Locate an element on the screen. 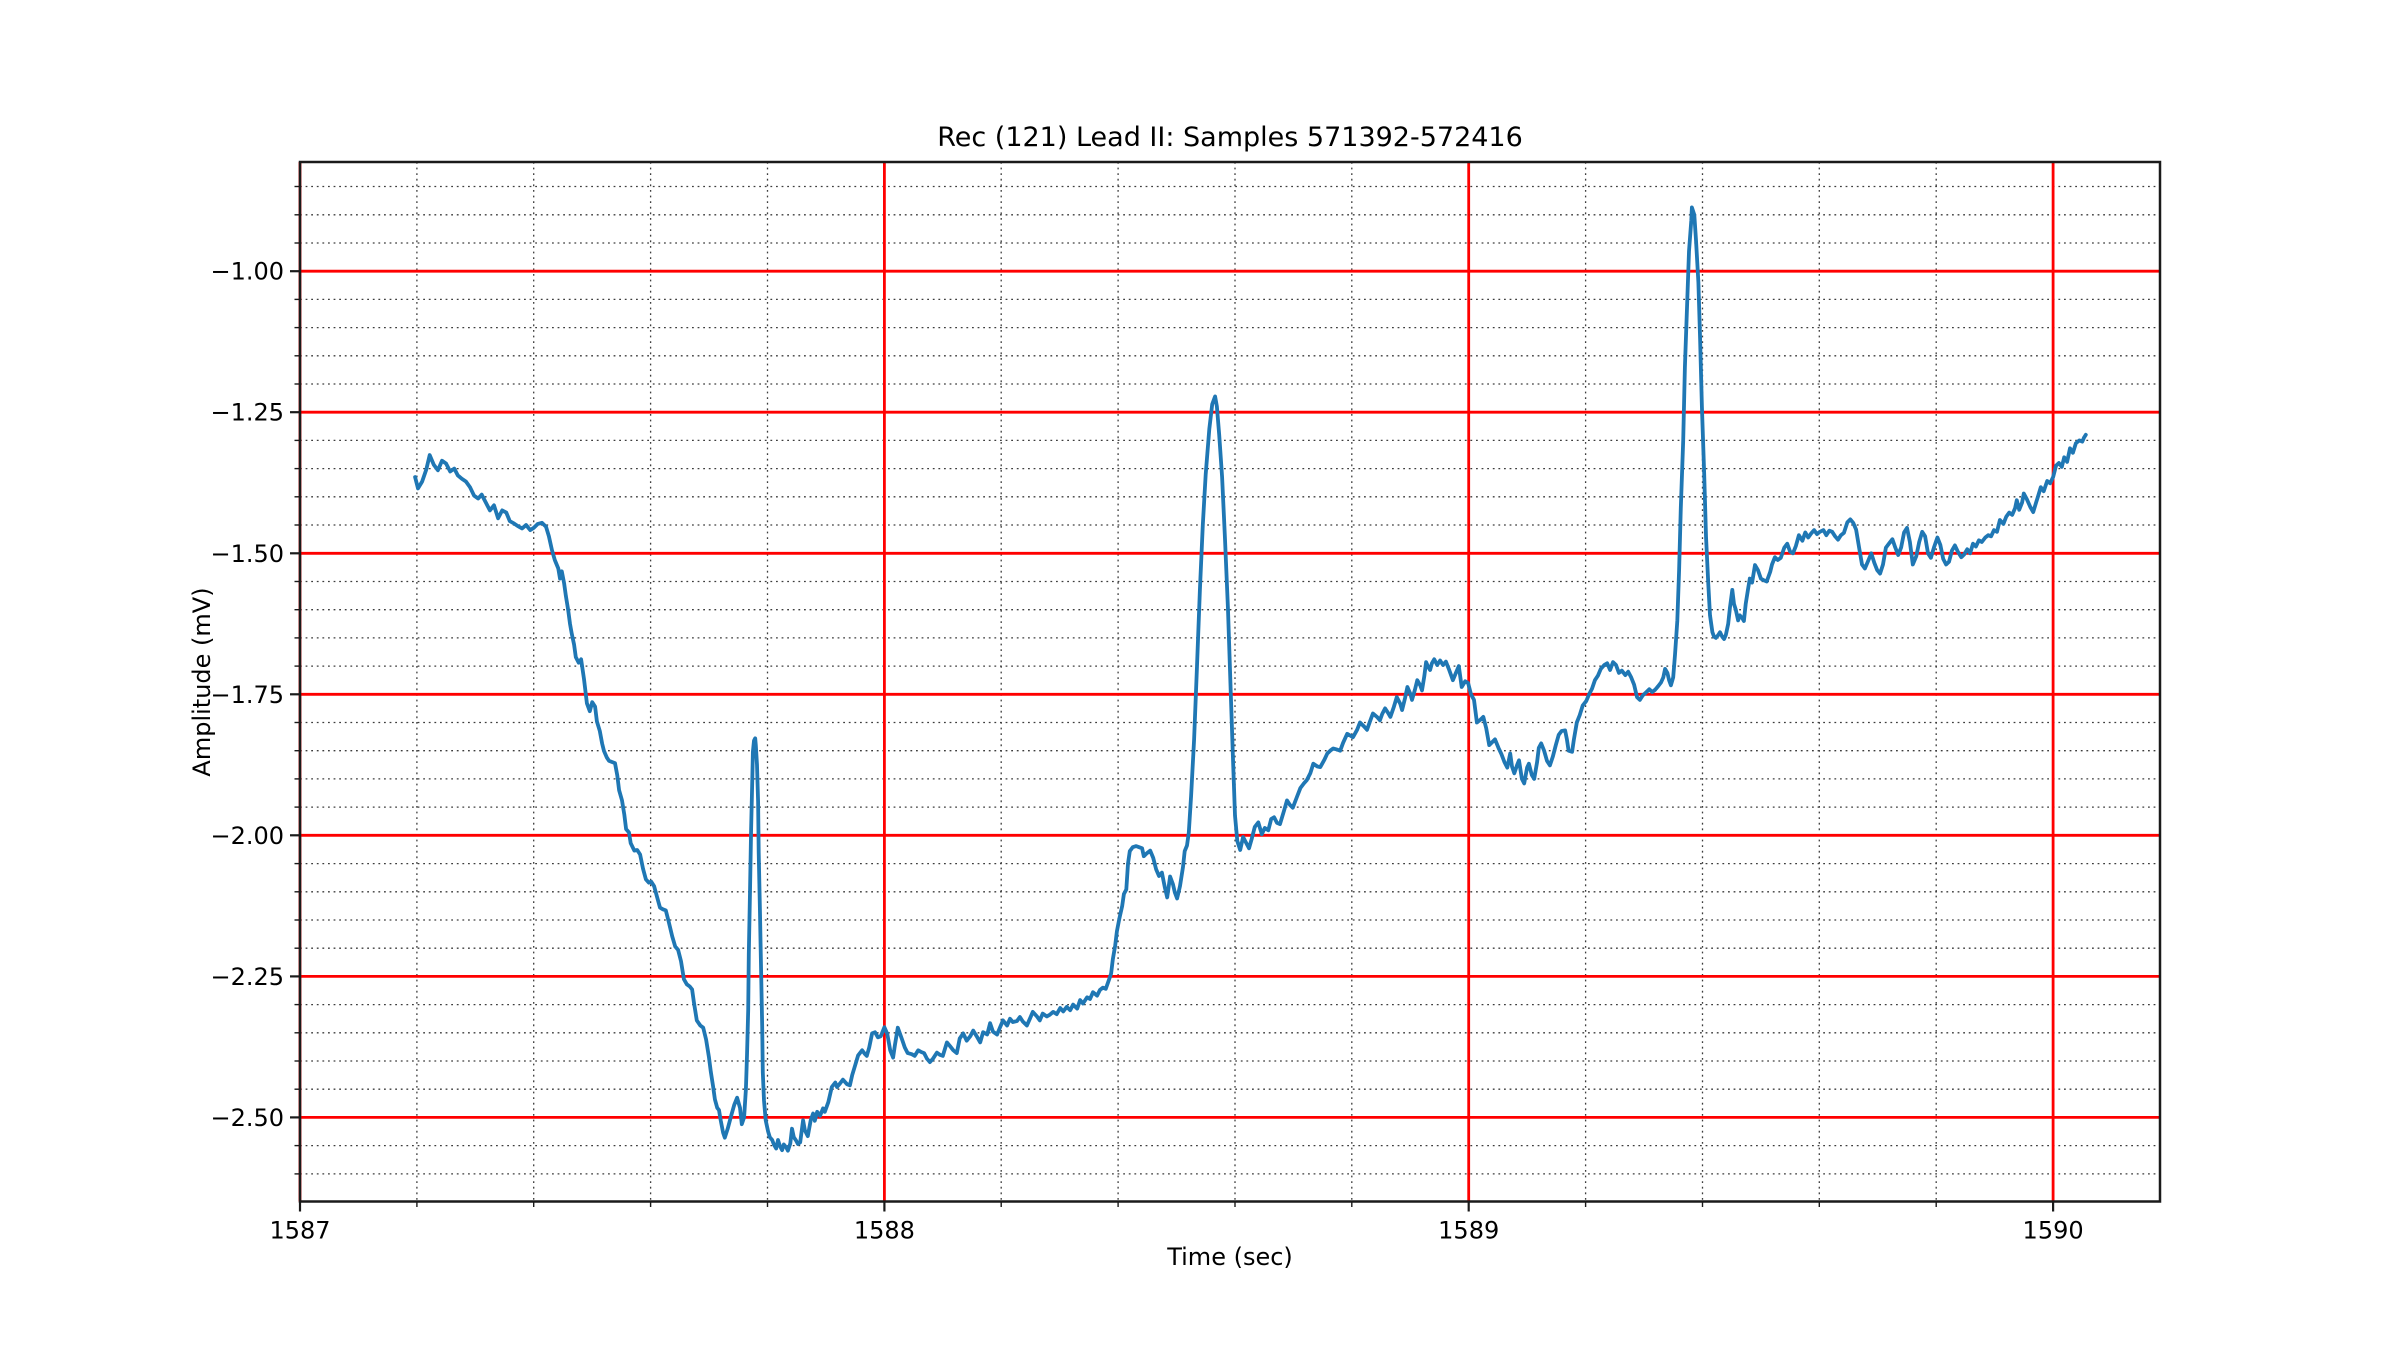  y-tick-label: −1.25 is located at coordinates (247, 413).